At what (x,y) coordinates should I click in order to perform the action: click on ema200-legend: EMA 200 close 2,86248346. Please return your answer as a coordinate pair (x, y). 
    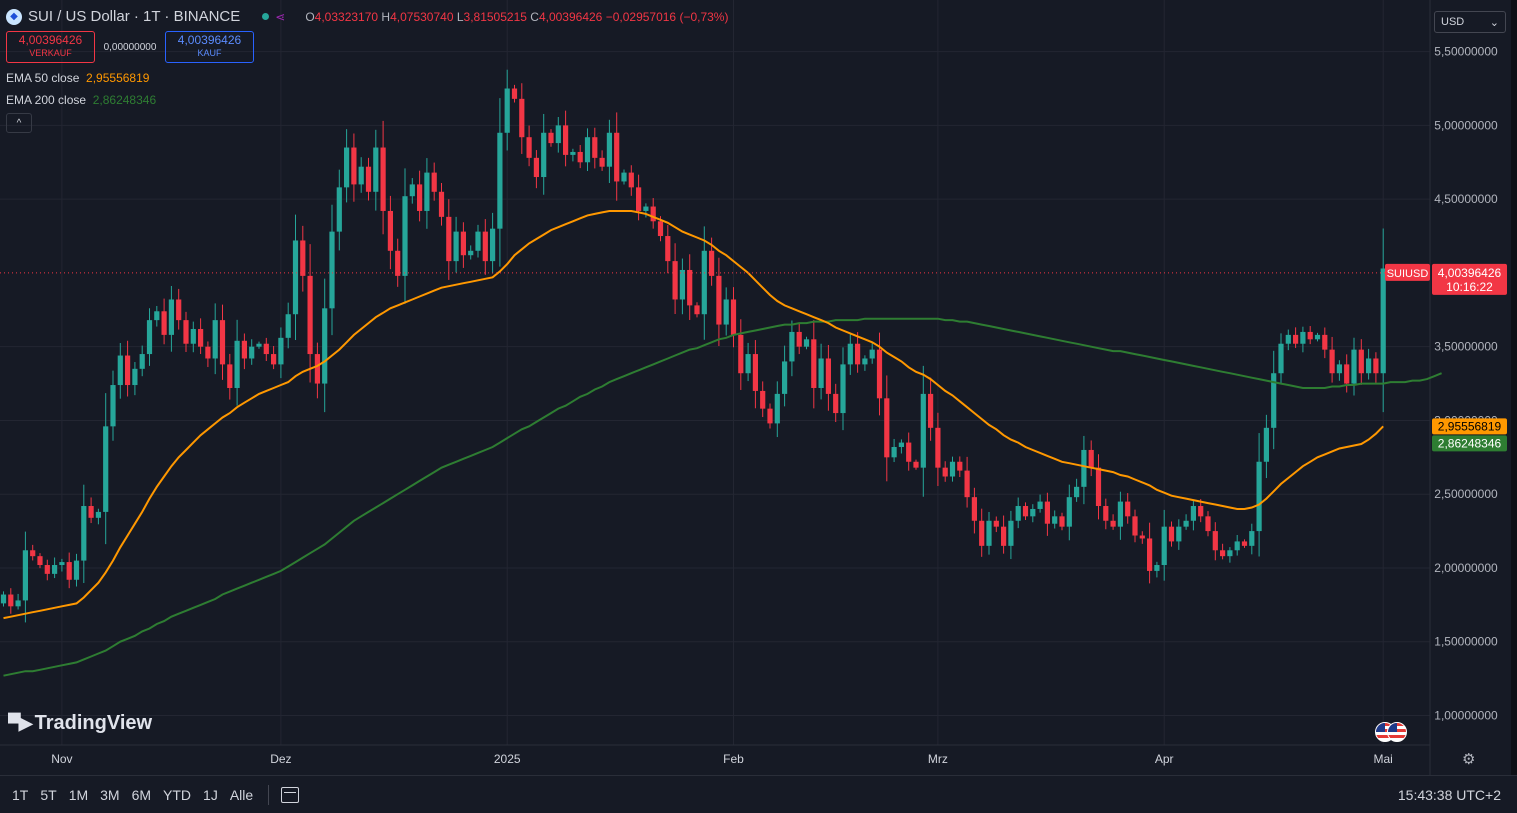
    Looking at the image, I should click on (367, 100).